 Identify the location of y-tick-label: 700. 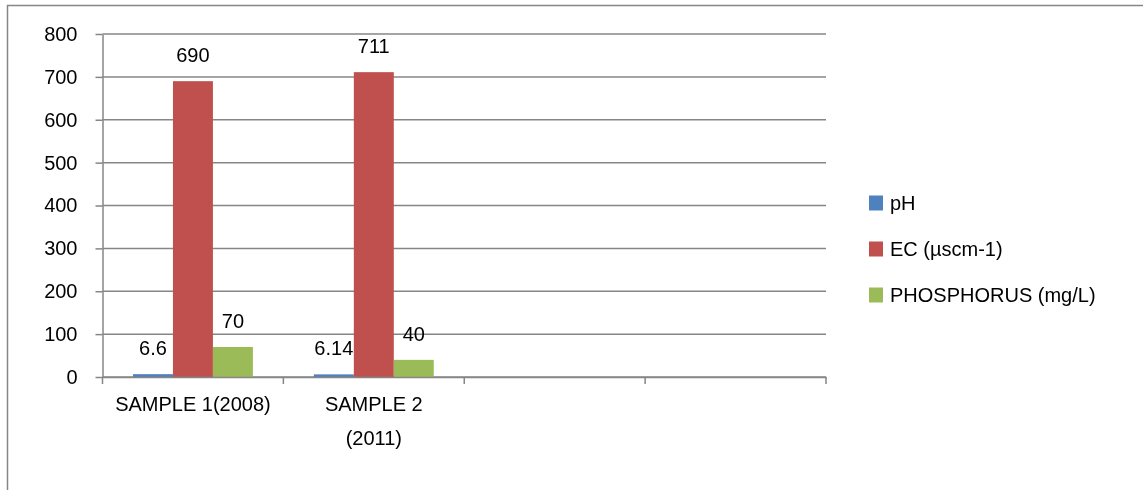
(61, 76).